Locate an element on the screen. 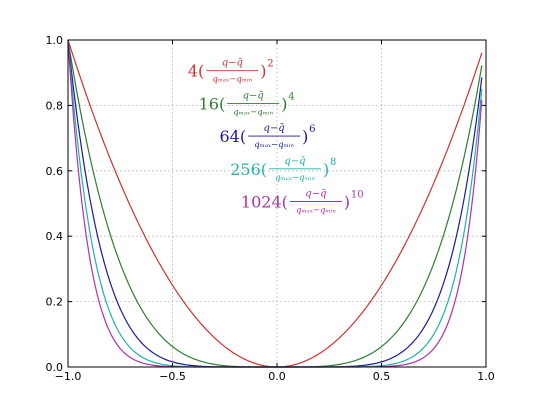 This screenshot has height=407, width=540. formula-label-256: 256( q−q̄ qₘₐₓ−qₘᵢₙ) 8 is located at coordinates (283, 169).